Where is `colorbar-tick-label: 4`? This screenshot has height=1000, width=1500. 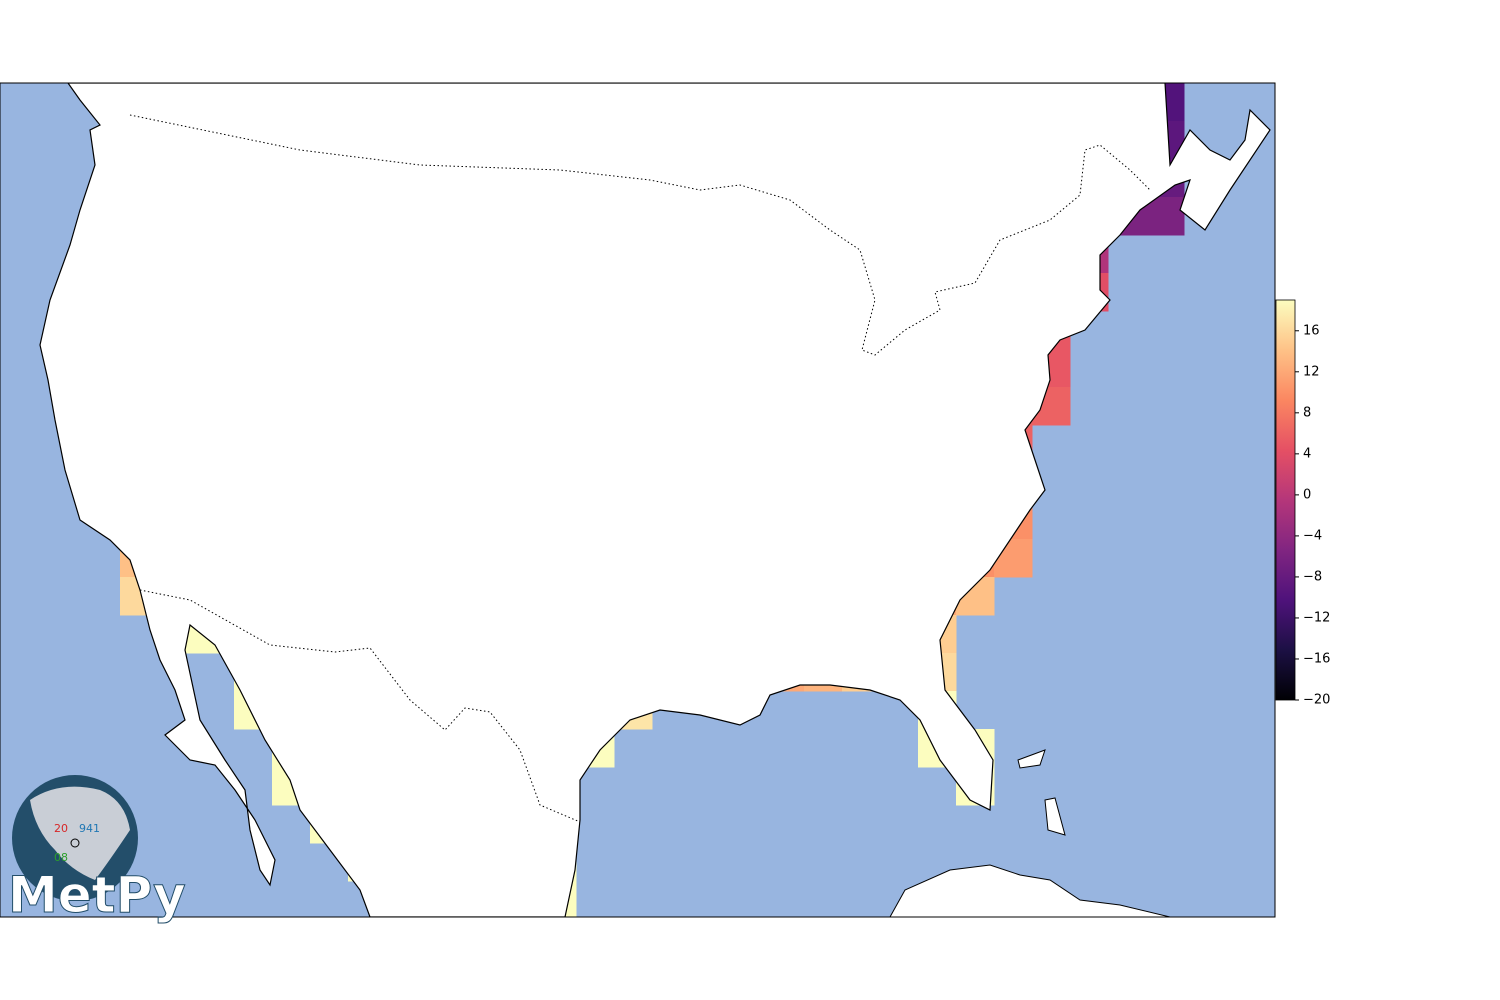
colorbar-tick-label: 4 is located at coordinates (1307, 453).